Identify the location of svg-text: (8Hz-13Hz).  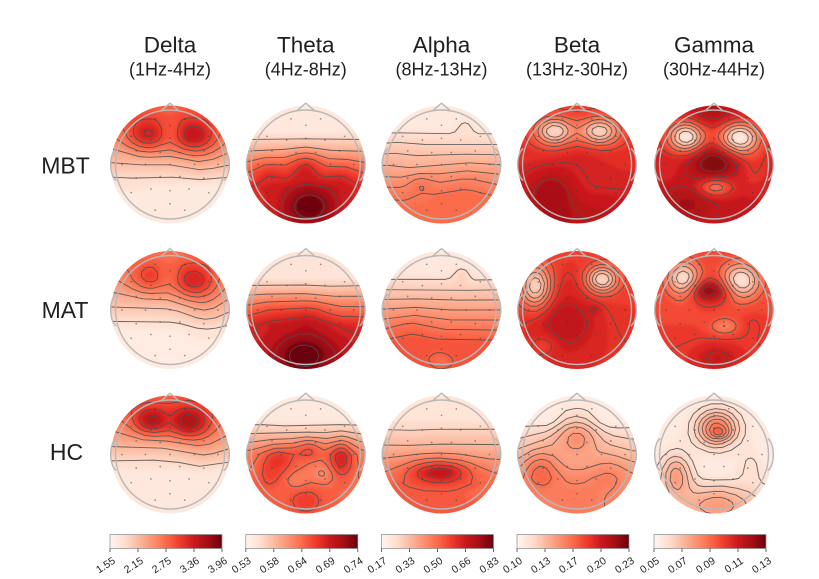
(441, 70).